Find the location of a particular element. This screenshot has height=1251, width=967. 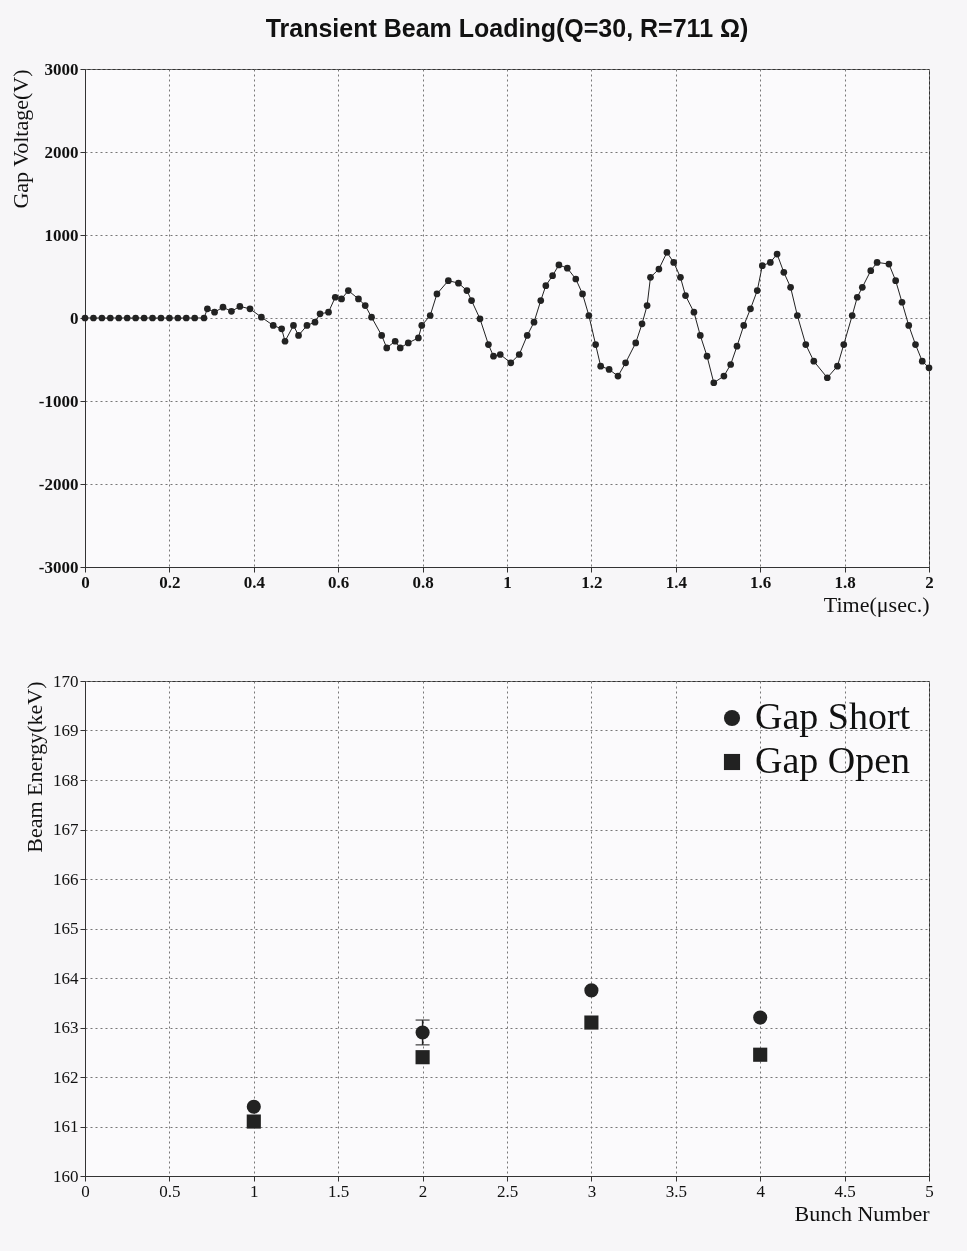

y-axis-title: Beam Energy(keV) is located at coordinates (34, 767).